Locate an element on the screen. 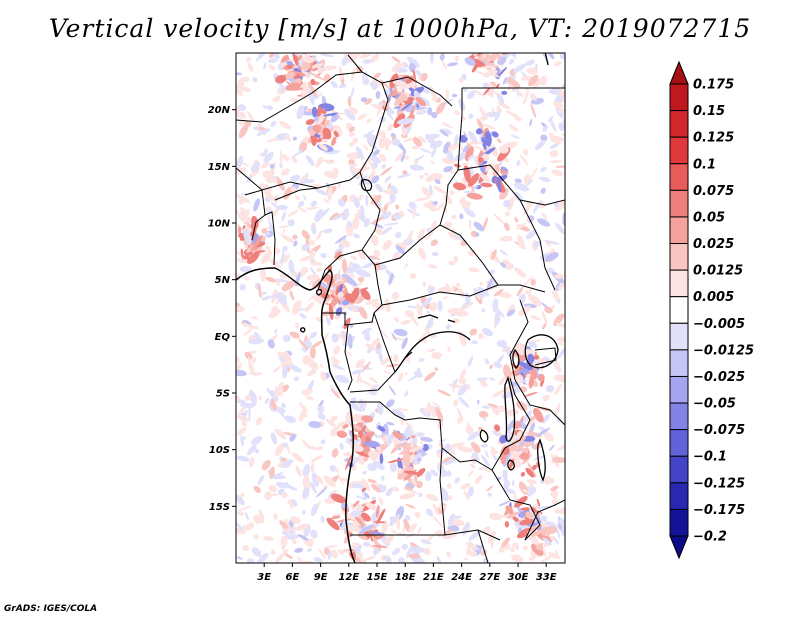 This screenshot has width=800, height=618. colorbar-swatch is located at coordinates (679, 124).